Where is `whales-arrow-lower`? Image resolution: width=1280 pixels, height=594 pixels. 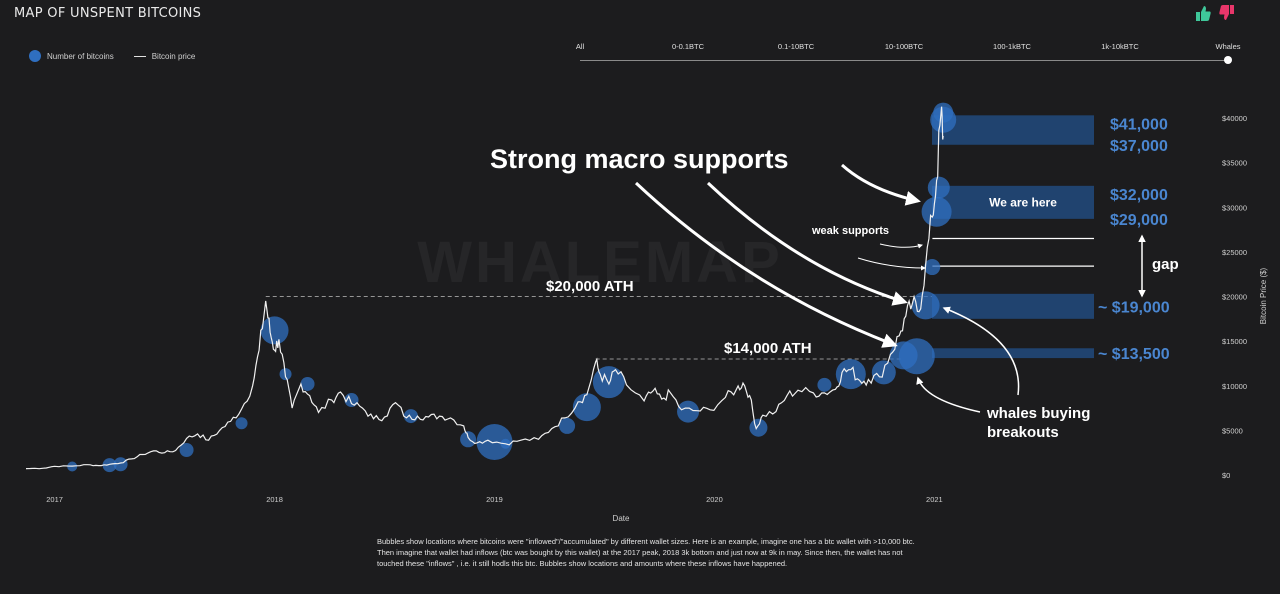 whales-arrow-lower is located at coordinates (948, 394).